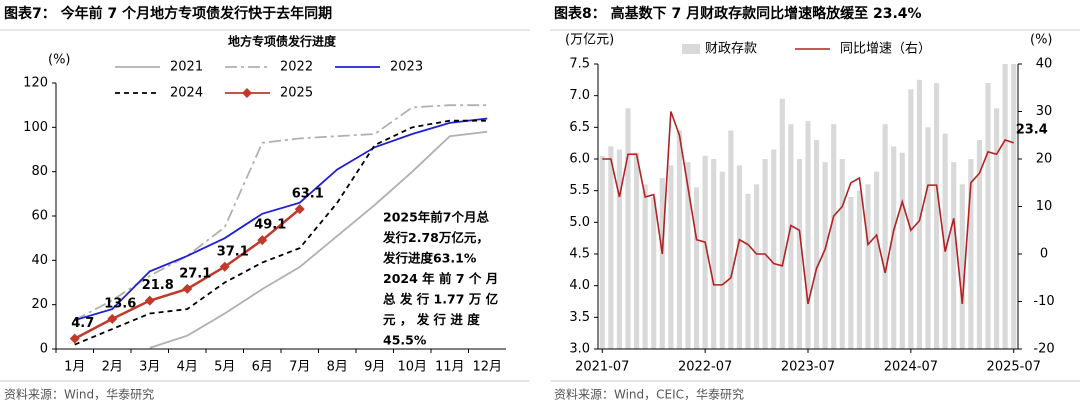 This screenshot has height=409, width=1080. Describe the element at coordinates (296, 93) in the screenshot. I see `legend-label: 2025` at that location.